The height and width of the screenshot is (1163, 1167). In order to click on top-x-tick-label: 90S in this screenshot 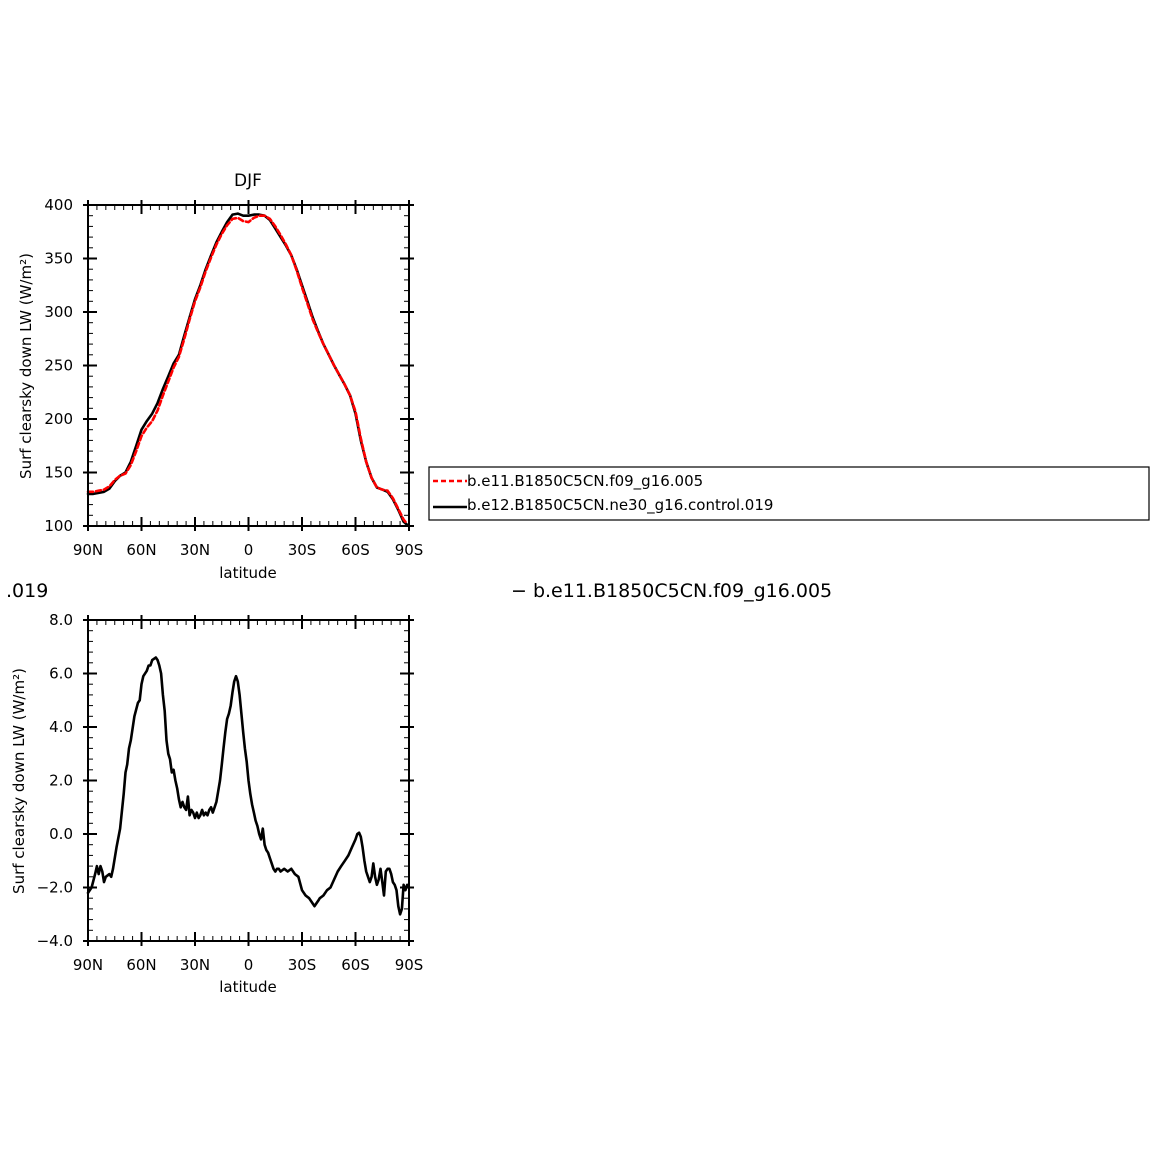, I will do `click(409, 550)`.